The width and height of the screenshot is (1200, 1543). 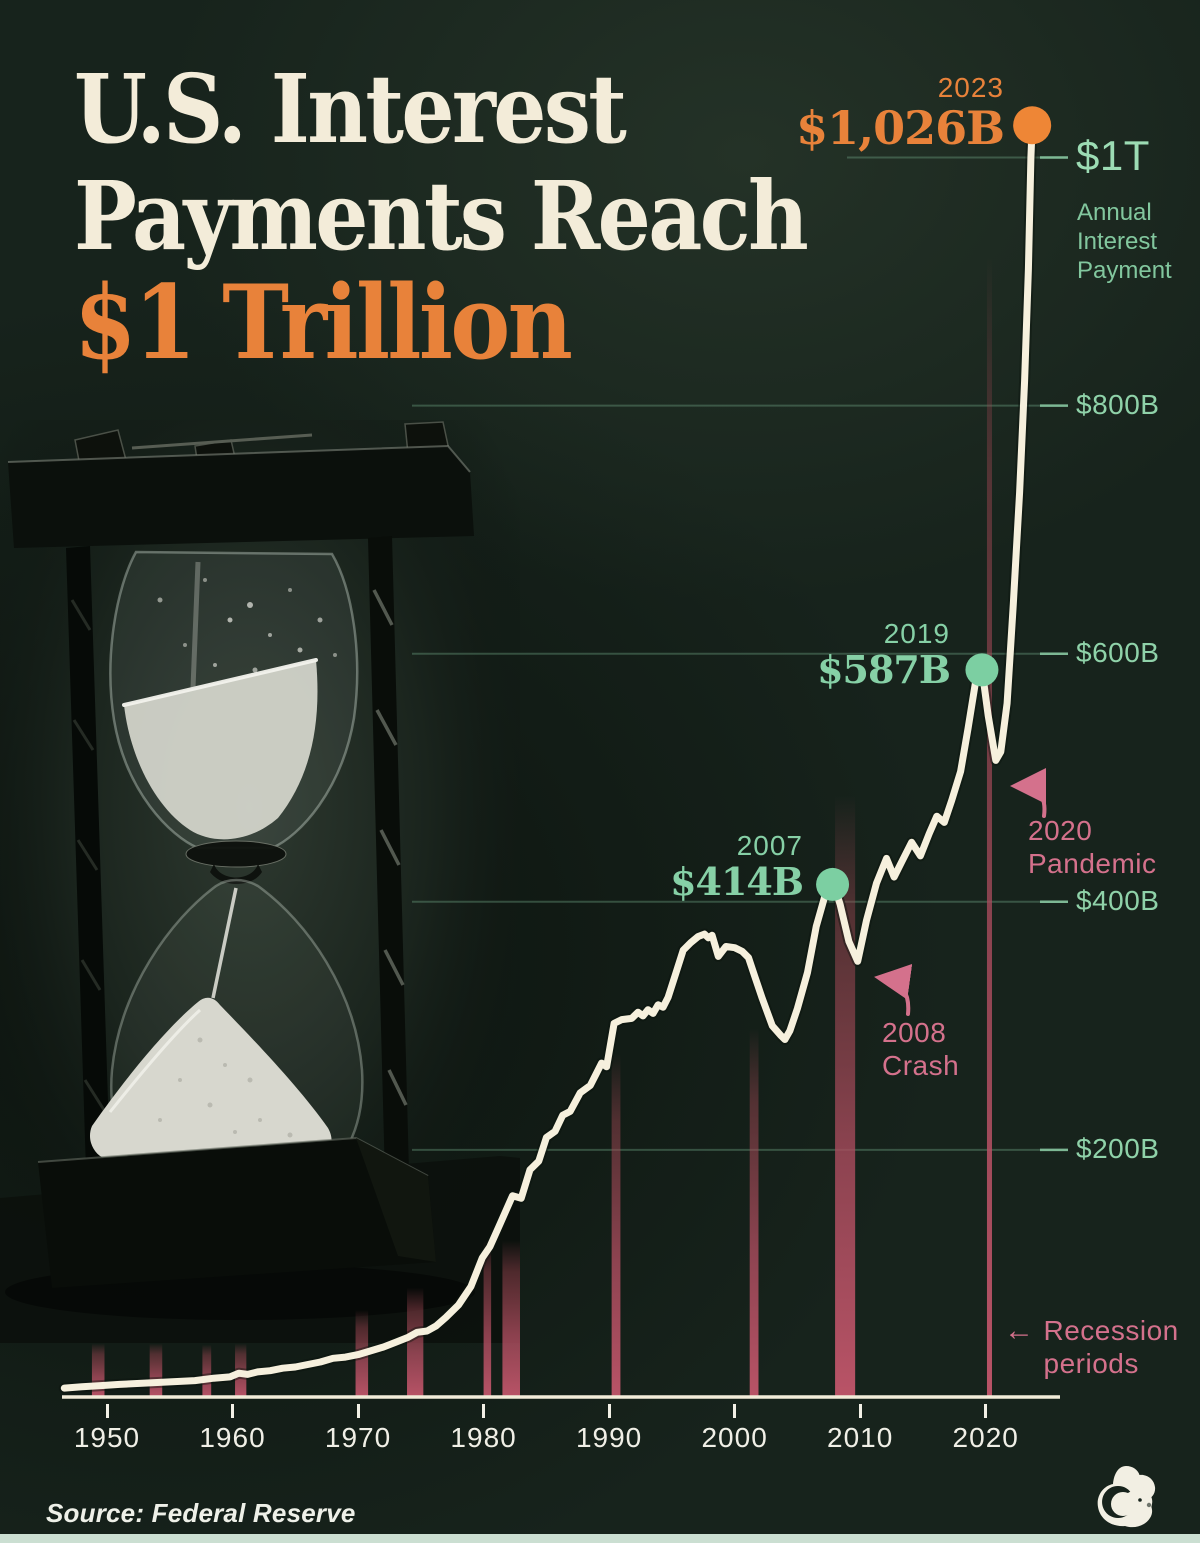 What do you see at coordinates (1118, 404) in the screenshot?
I see `y-label-$800B: $800B` at bounding box center [1118, 404].